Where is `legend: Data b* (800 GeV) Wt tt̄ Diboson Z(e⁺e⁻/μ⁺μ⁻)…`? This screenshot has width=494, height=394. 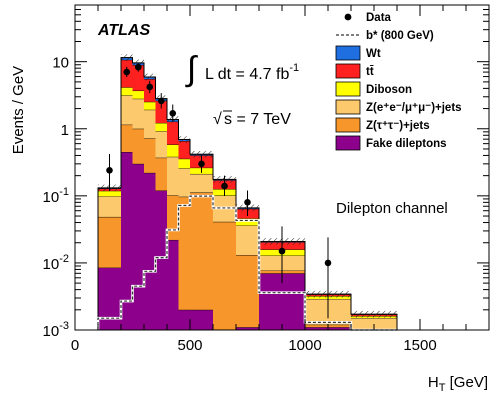 legend: Data b* (800 GeV) Wt tt̄ Diboson Z(e⁺e⁻/μ⁺μ⁻)… is located at coordinates (398, 81).